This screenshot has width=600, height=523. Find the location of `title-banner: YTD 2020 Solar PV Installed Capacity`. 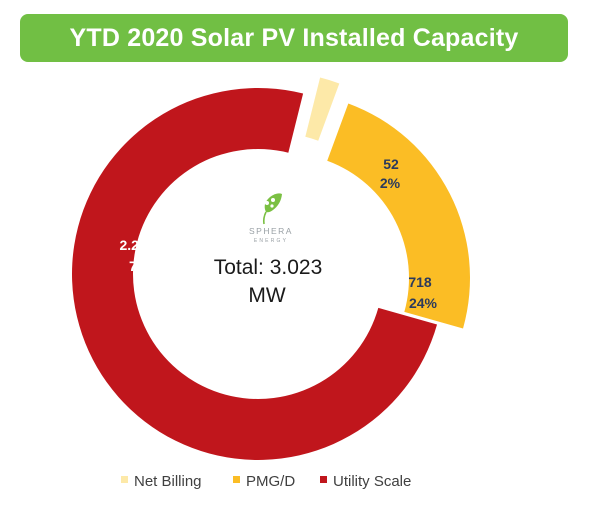

title-banner: YTD 2020 Solar PV Installed Capacity is located at coordinates (294, 38).